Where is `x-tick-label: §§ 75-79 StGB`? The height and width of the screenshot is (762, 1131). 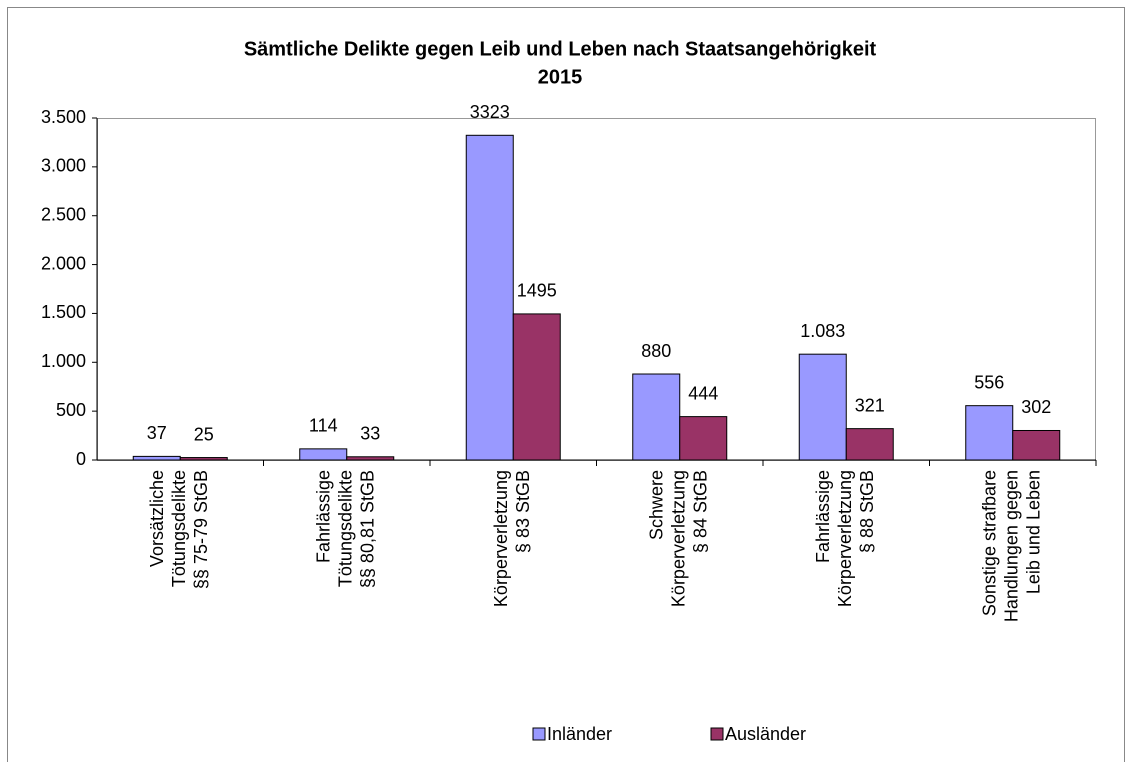
x-tick-label: §§ 75-79 StGB is located at coordinates (201, 529).